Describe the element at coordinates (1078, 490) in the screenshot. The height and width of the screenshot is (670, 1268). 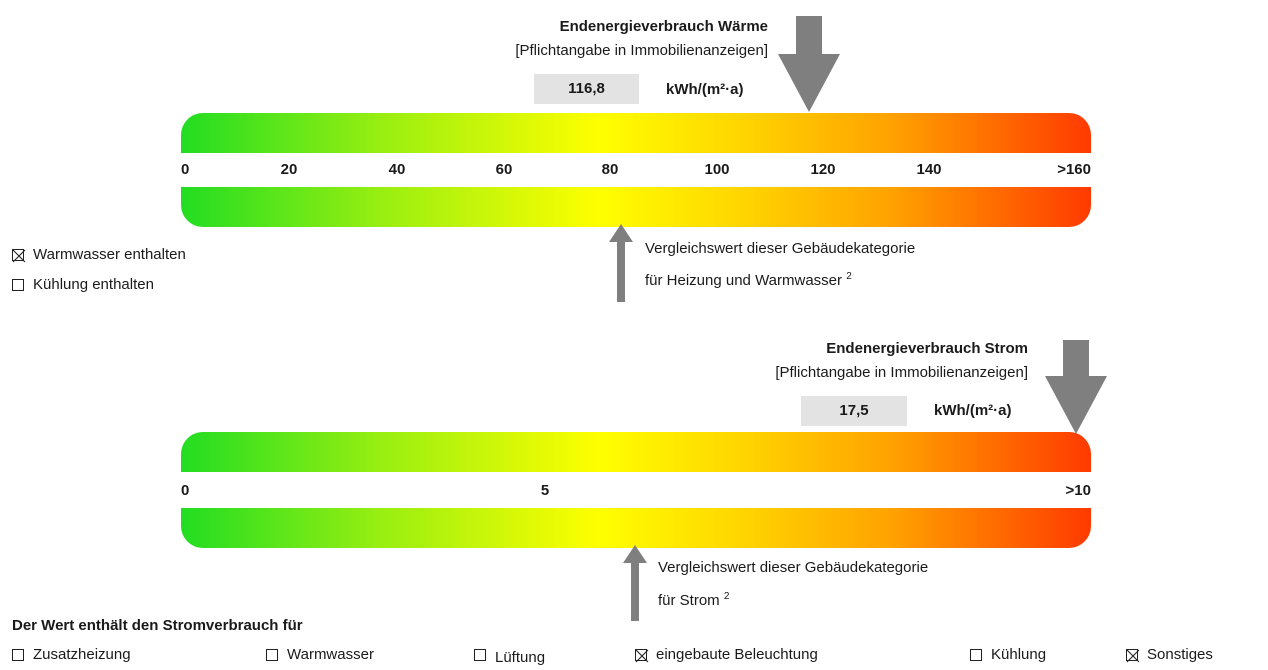
I see `power-tick-label: >10` at that location.